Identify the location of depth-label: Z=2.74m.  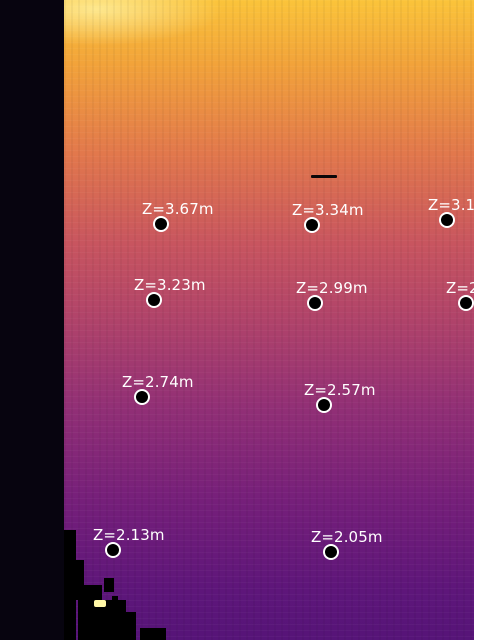
(158, 382).